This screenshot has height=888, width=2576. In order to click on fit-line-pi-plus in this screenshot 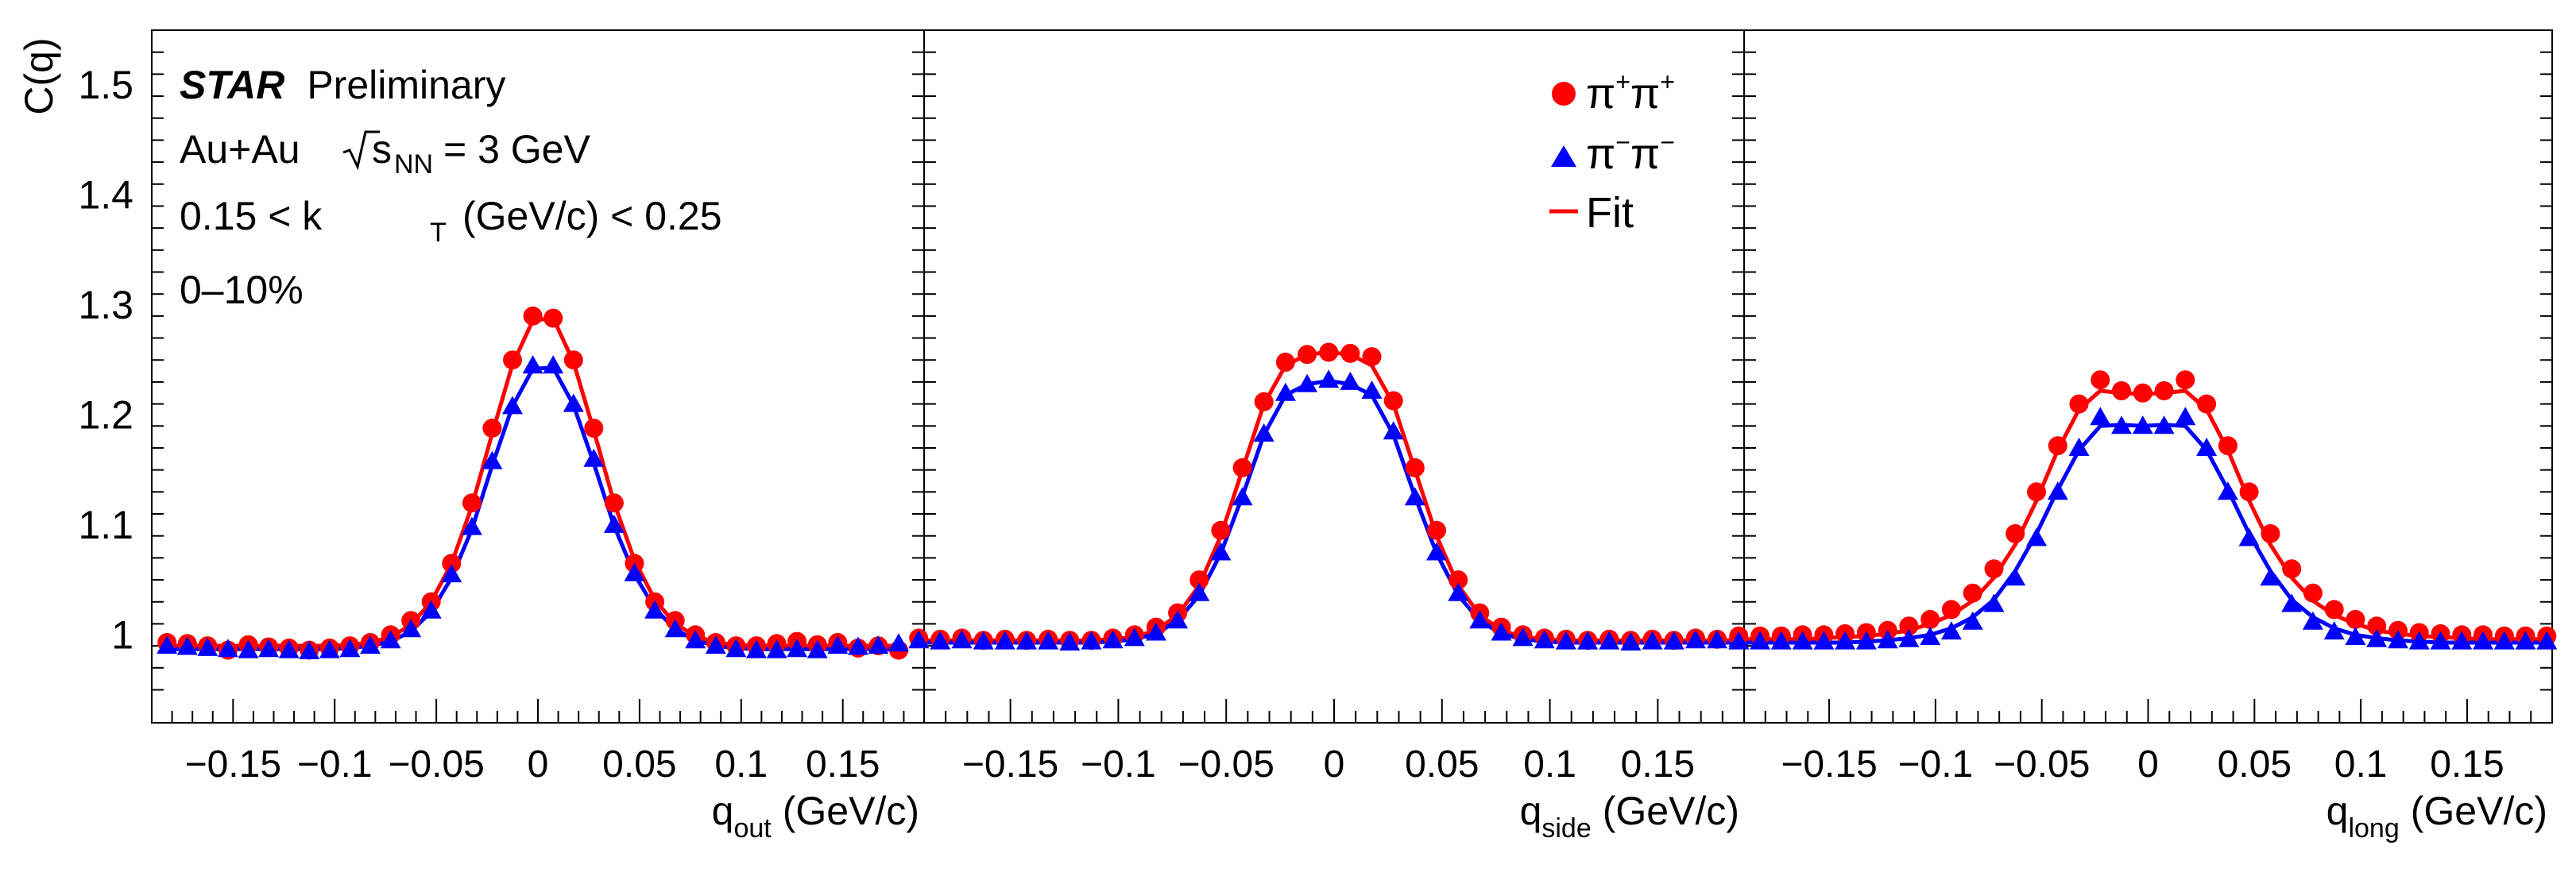, I will do `click(1329, 496)`.